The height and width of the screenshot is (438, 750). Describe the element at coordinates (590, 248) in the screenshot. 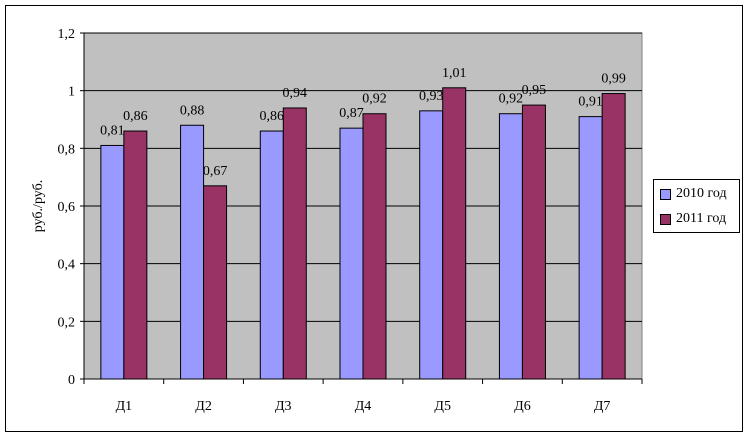

I see `bar-2010-год-Д7` at that location.